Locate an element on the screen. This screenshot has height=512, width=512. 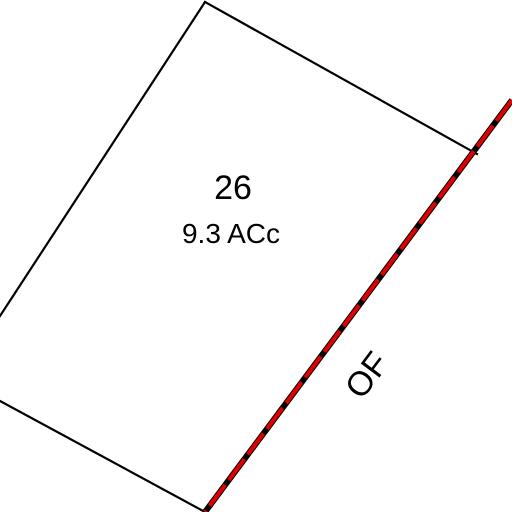
parcel-bottom-edge is located at coordinates (103, 455).